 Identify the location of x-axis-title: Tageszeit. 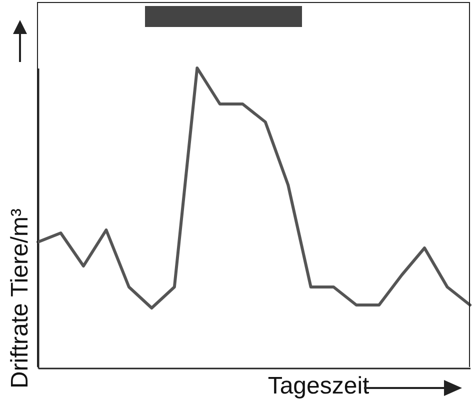
(319, 386).